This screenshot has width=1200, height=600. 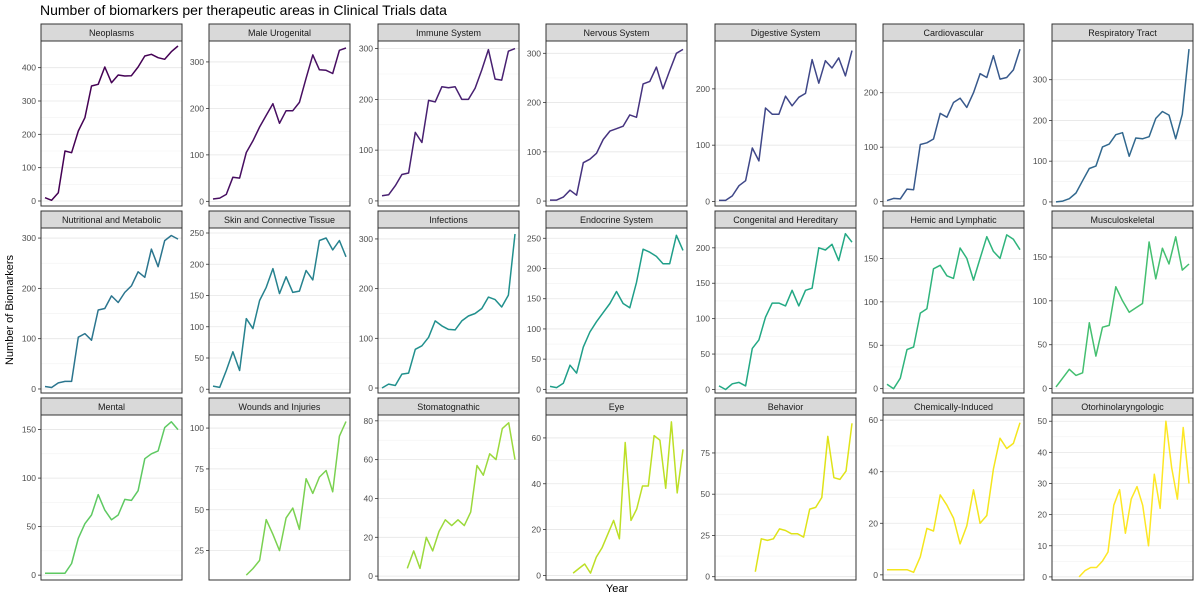 I want to click on facet-strip-label: Male Urogenital, so click(x=279, y=33).